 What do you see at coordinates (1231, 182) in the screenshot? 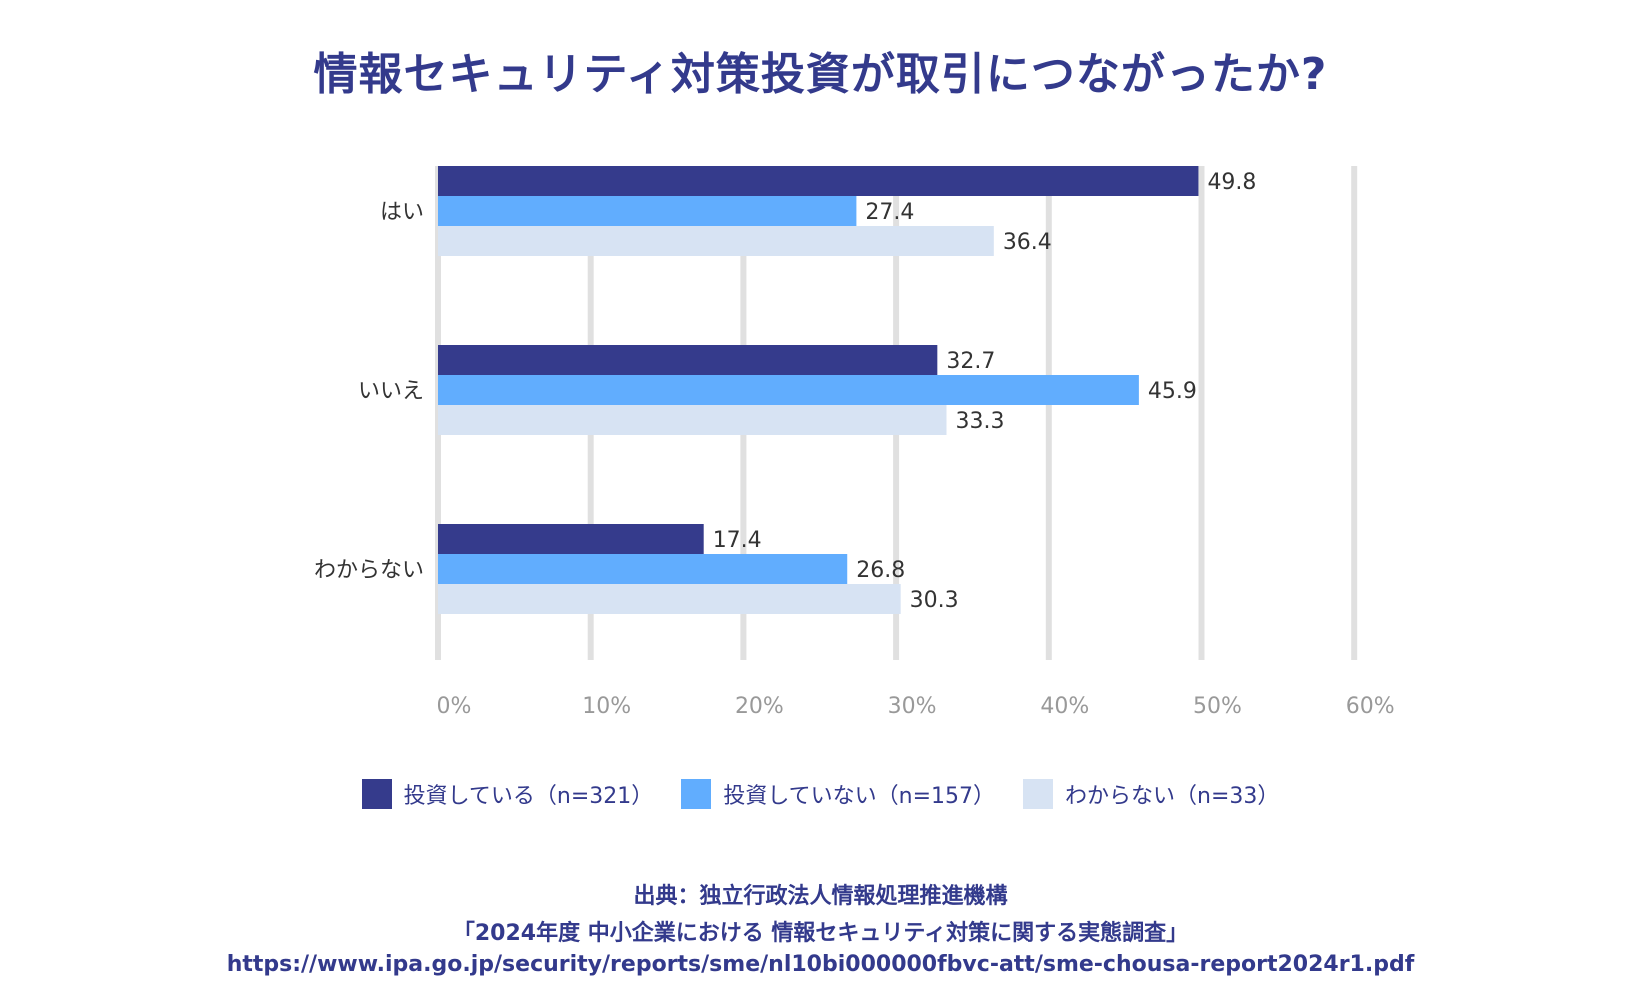
I see `value-label: 49.8` at bounding box center [1231, 182].